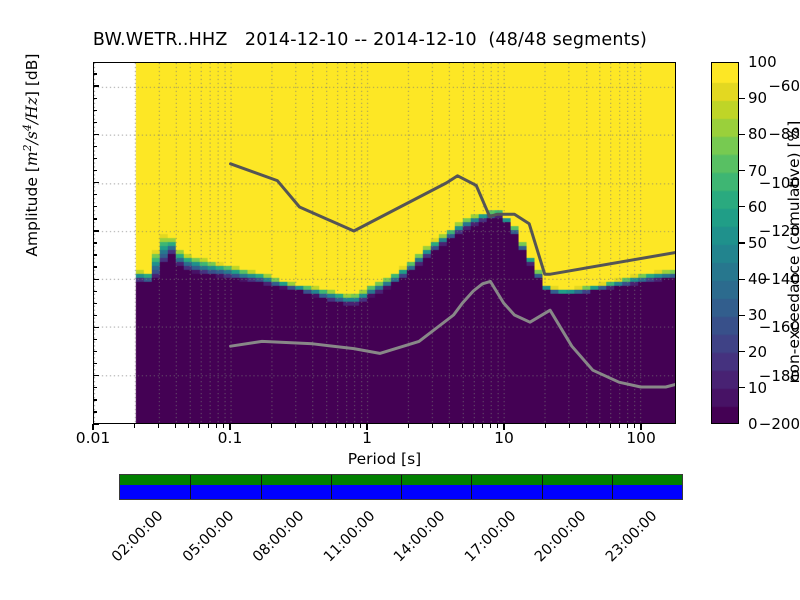  Describe the element at coordinates (758, 351) in the screenshot. I see `colorbar-tick-label: 20` at that location.